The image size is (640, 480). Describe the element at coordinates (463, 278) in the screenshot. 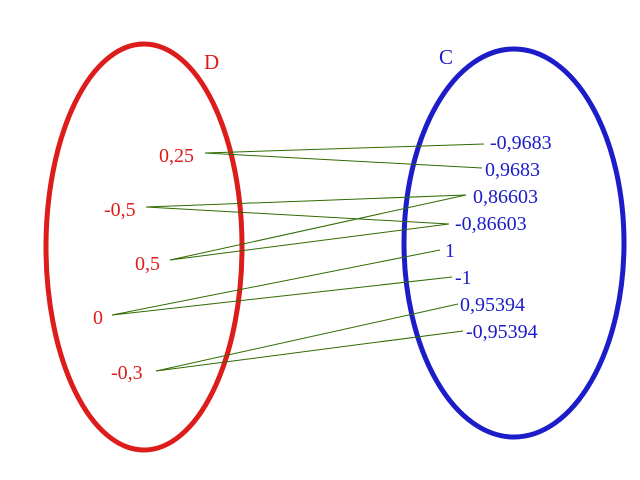

I see `codomain-element: -1` at that location.